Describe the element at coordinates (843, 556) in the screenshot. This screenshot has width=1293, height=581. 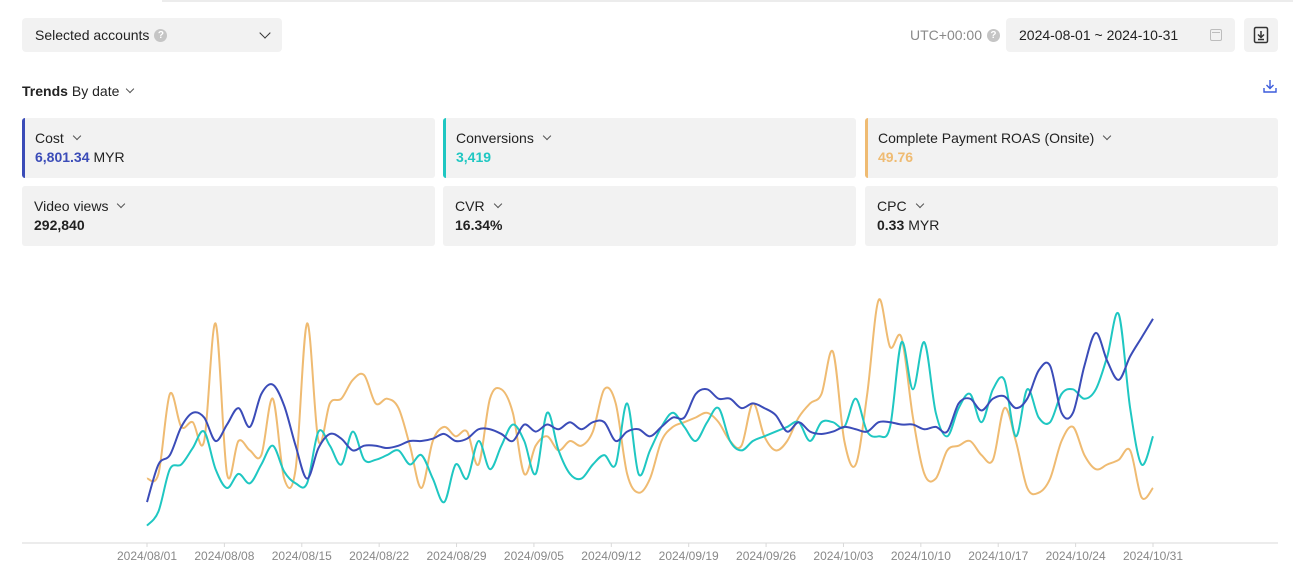
I see `x-tick-label: 2024/10/03` at that location.